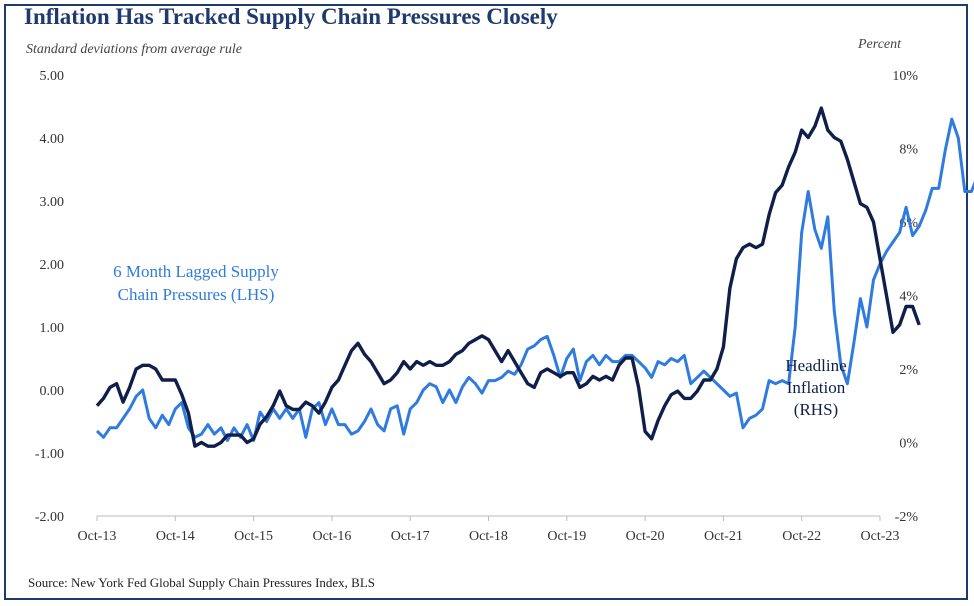 Image resolution: width=974 pixels, height=606 pixels. I want to click on left-tick-label: 2.00, so click(52, 265).